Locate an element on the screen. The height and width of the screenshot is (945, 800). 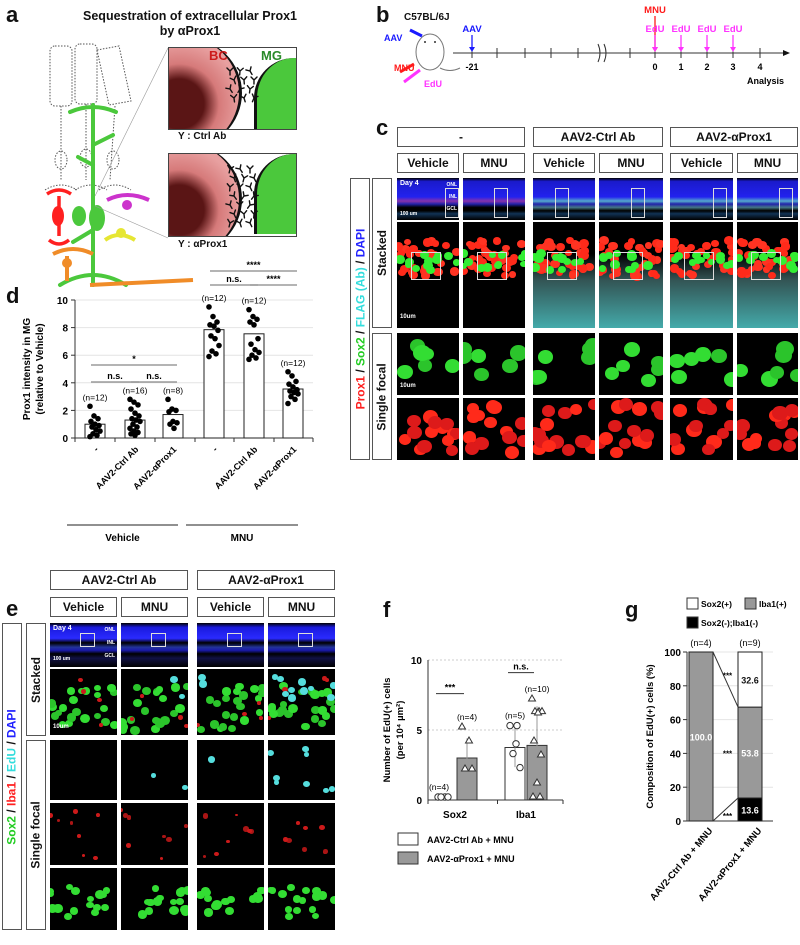
stacked-bar-segment is located at coordinates (750, 752).